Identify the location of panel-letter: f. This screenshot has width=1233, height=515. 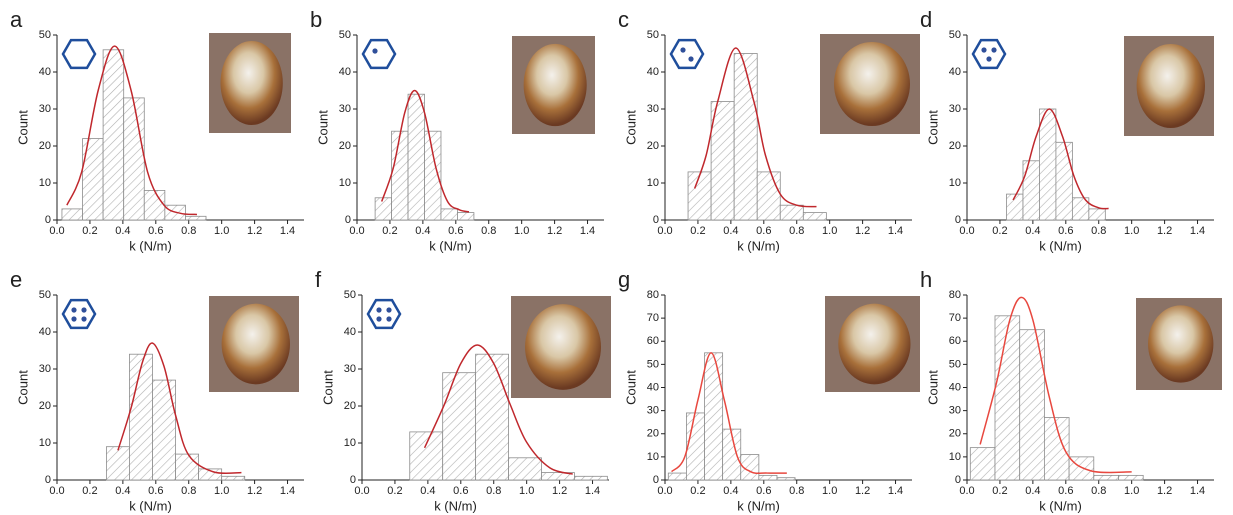
(318, 279).